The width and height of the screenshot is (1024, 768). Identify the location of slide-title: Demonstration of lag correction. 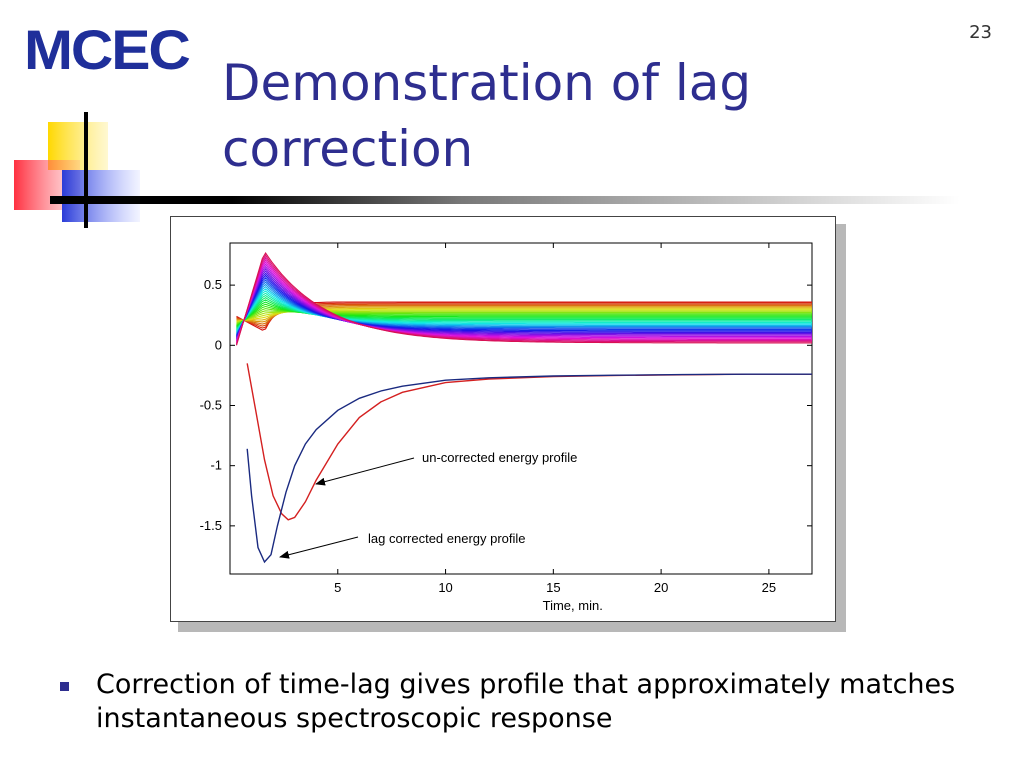
(487, 116).